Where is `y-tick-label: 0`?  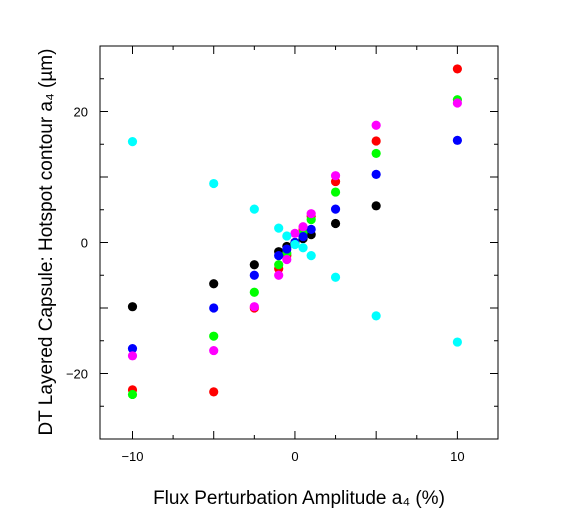
y-tick-label: 0 is located at coordinates (84, 243).